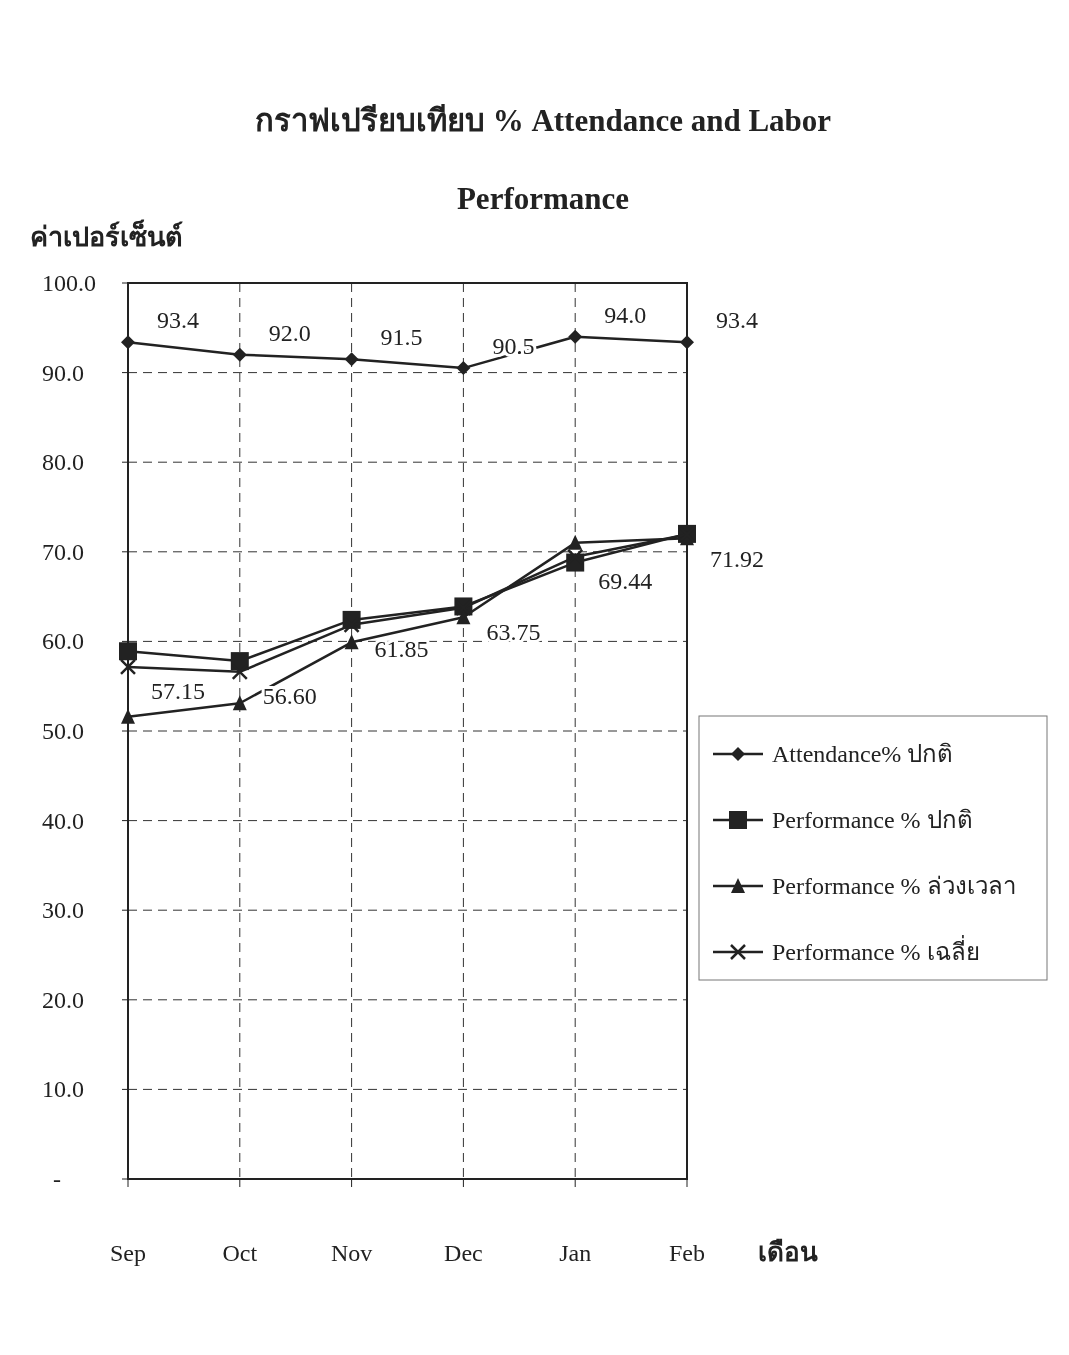  What do you see at coordinates (687, 1253) in the screenshot?
I see `x-tick-label: Feb` at bounding box center [687, 1253].